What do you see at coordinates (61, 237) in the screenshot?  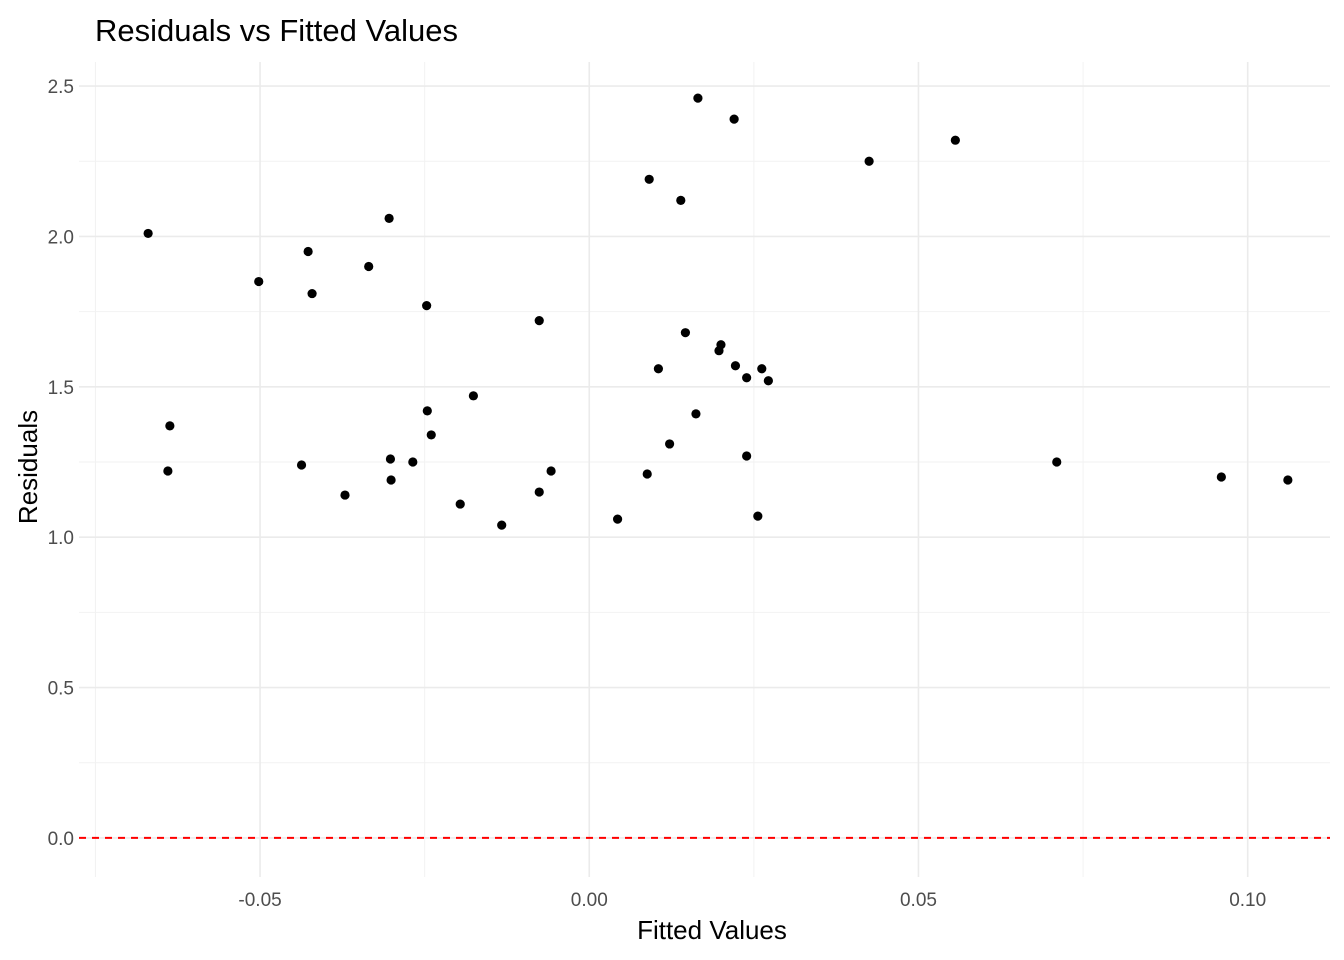 I see `y-tick-label: 2.0` at bounding box center [61, 237].